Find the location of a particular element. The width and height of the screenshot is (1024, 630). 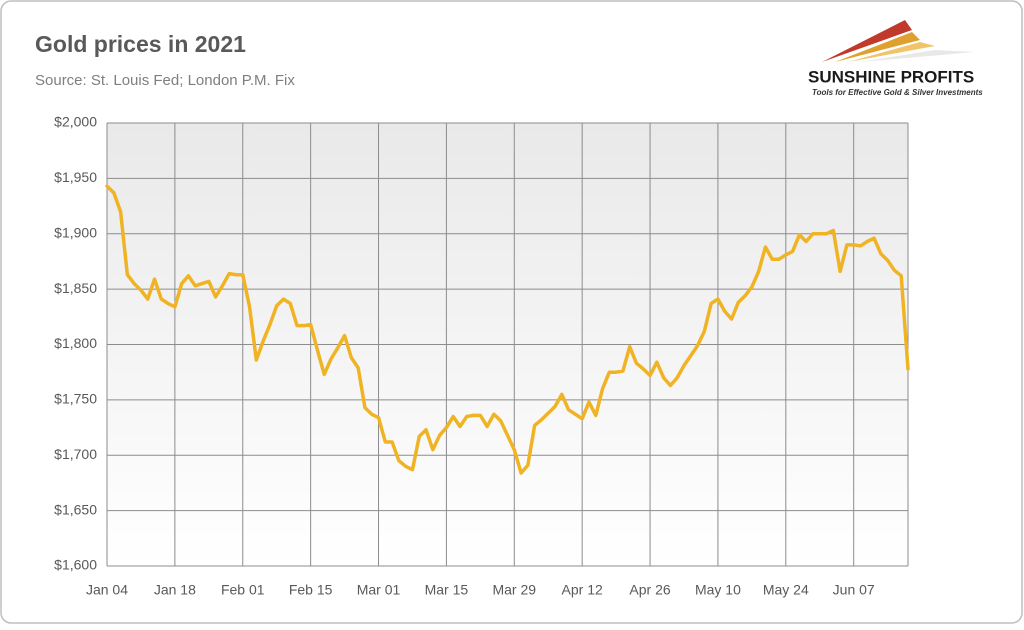

y-tick-label: $1,650 is located at coordinates (75, 509).